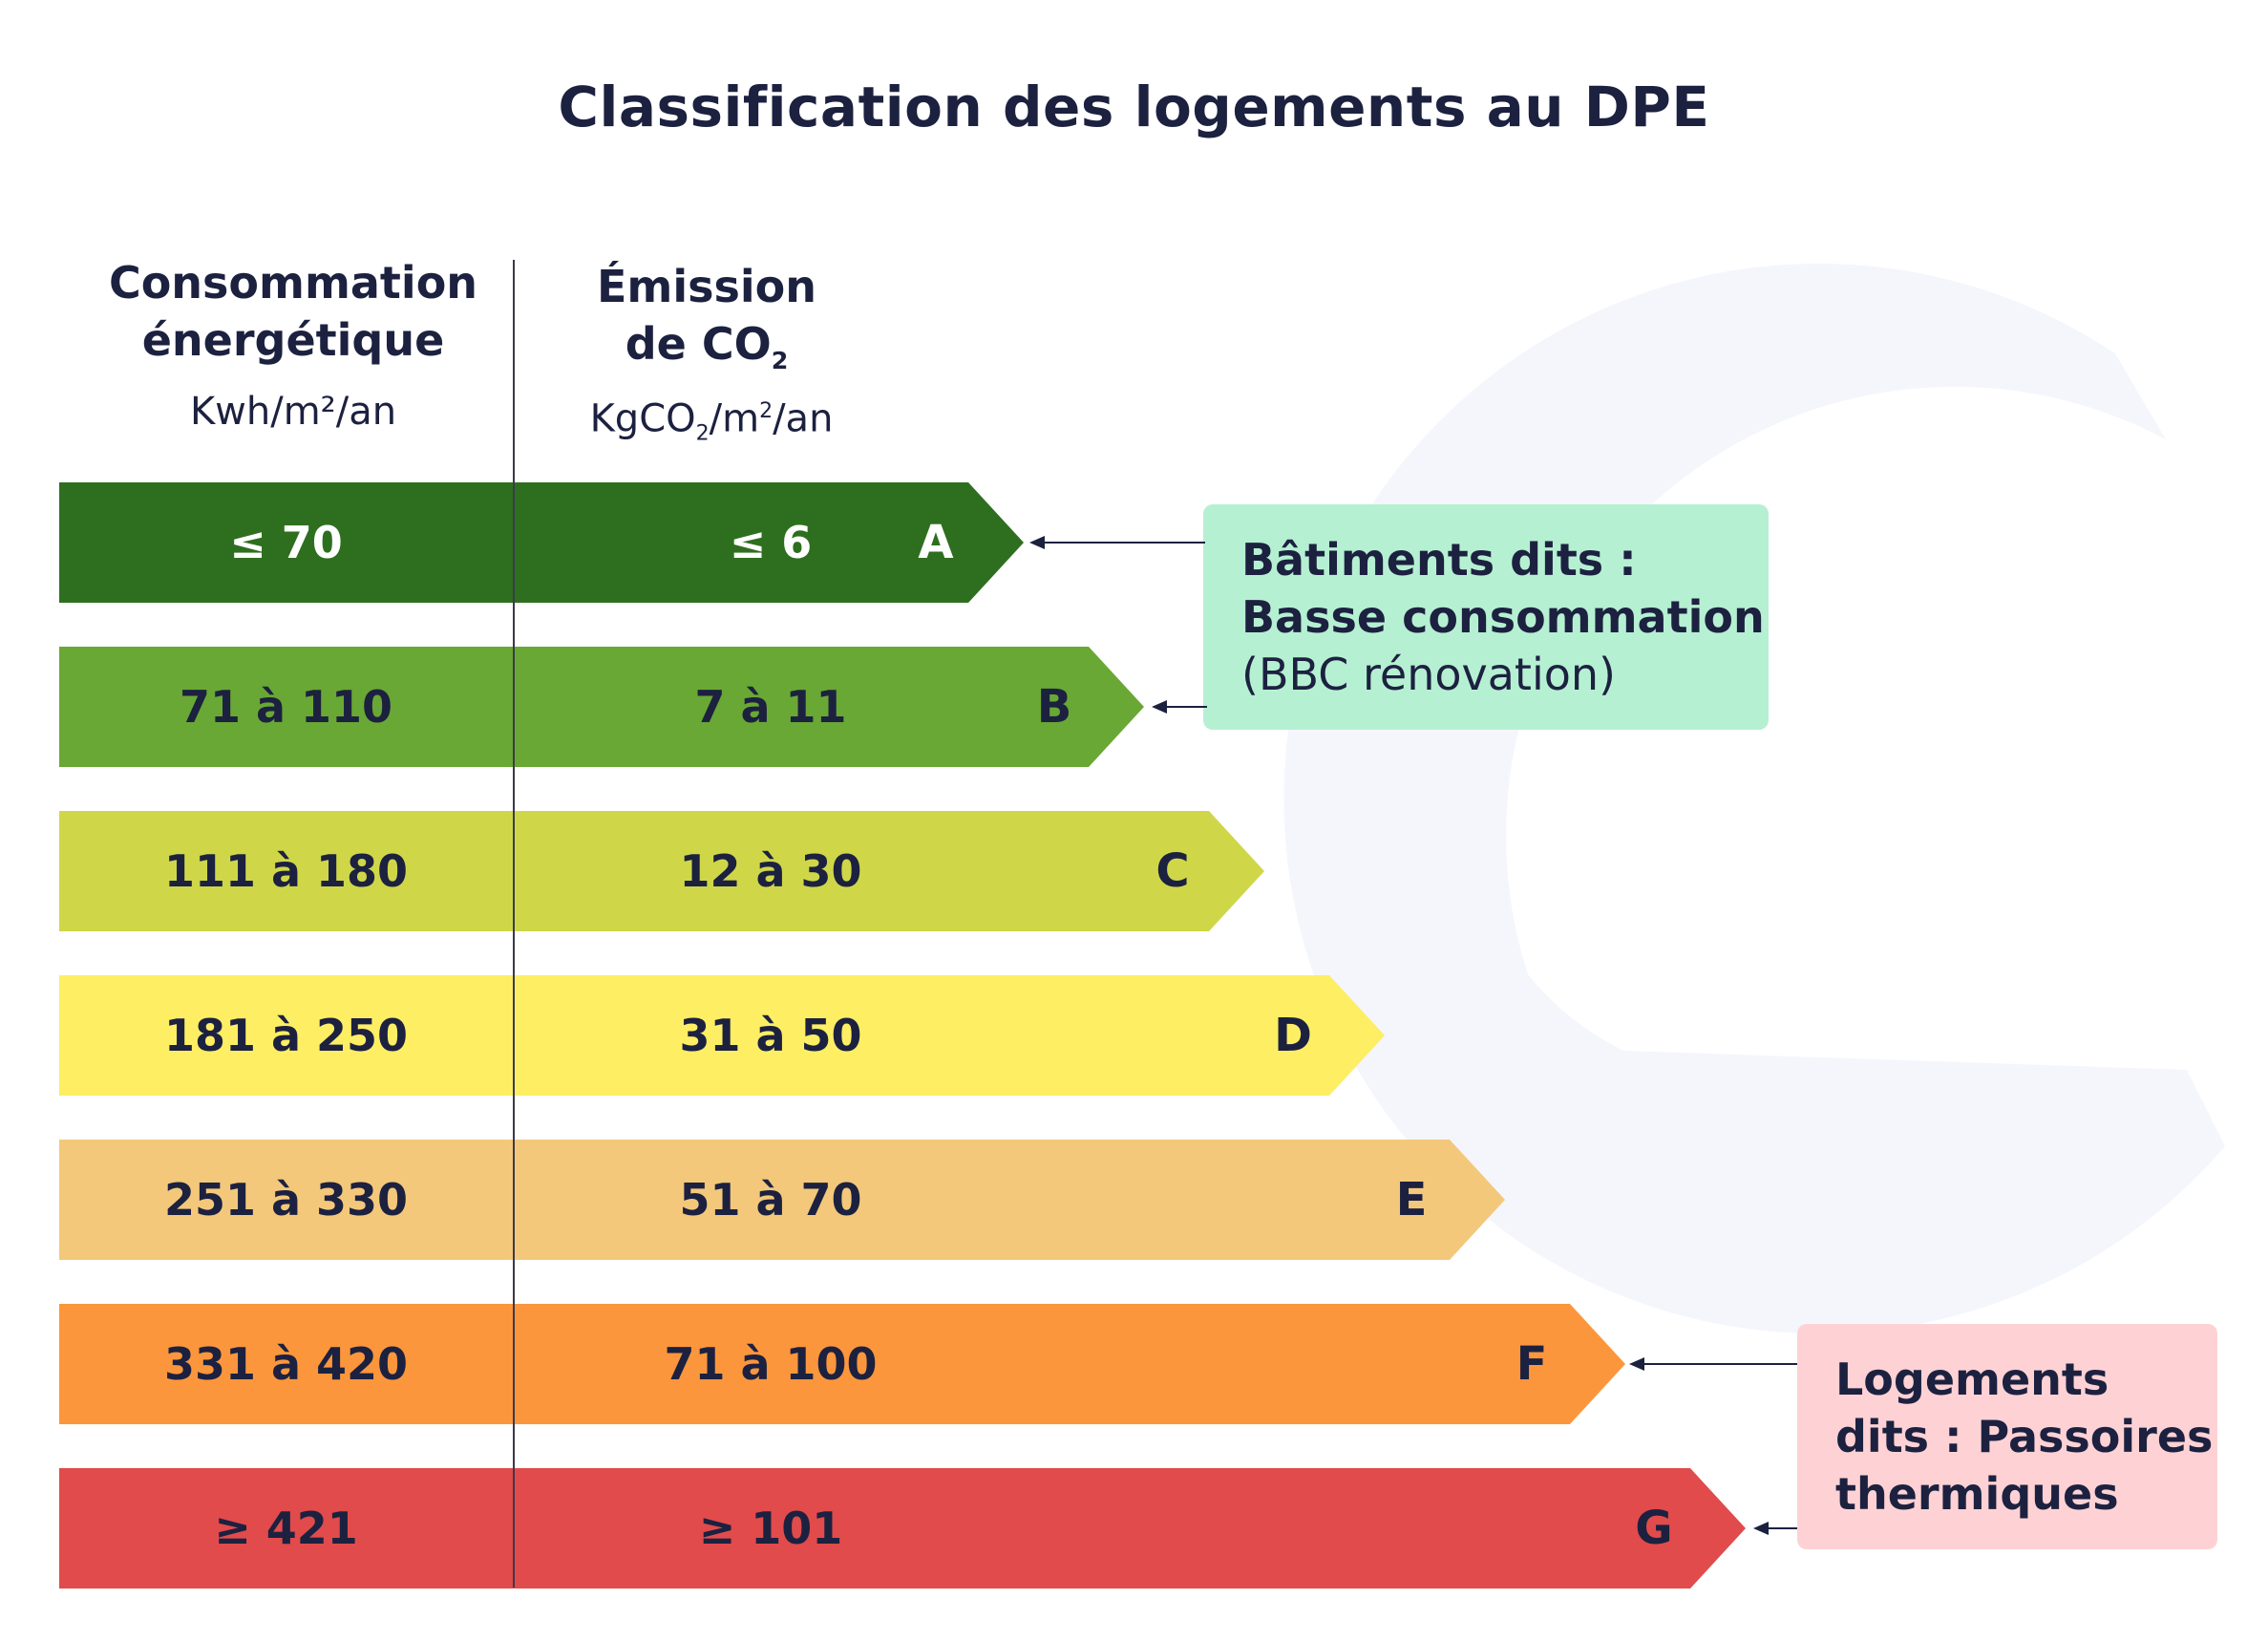 The image size is (2268, 1642). Describe the element at coordinates (770, 871) in the screenshot. I see `class-c-co2-value: 12 à 30` at that location.